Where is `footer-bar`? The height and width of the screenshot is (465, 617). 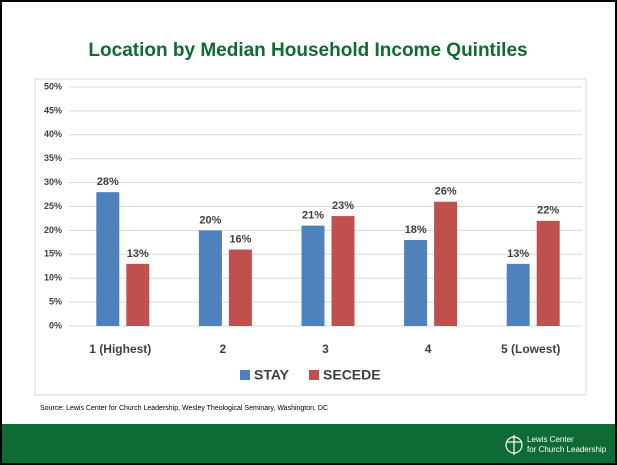
footer-bar is located at coordinates (308, 443).